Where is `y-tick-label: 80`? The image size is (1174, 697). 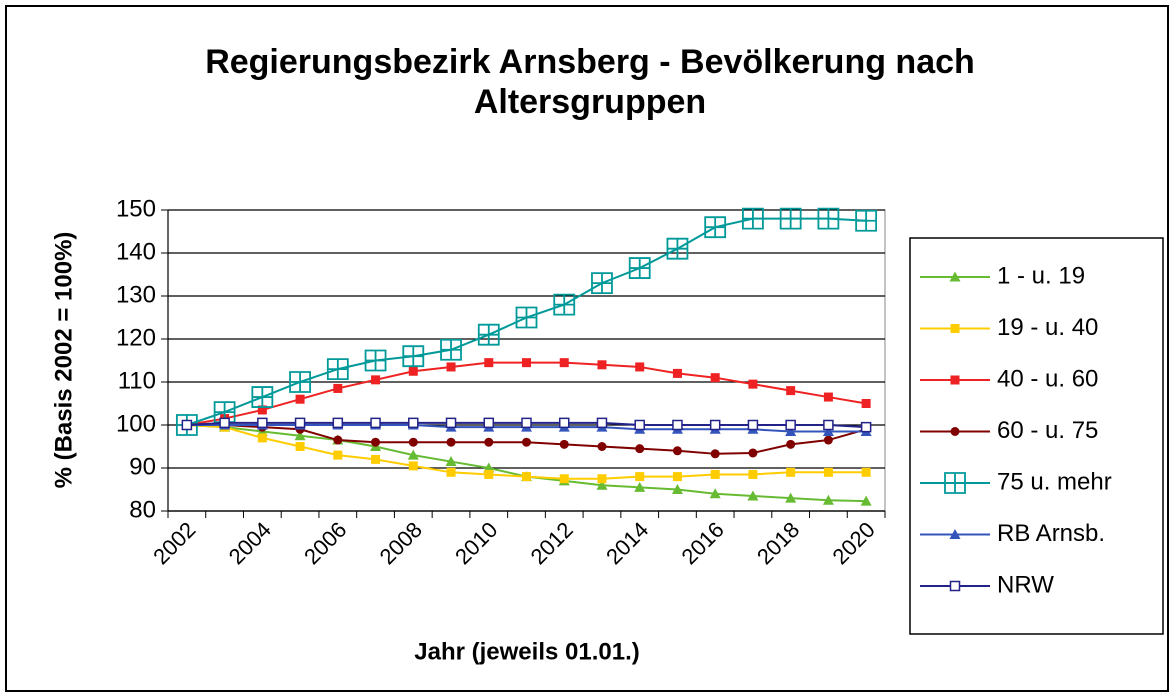 y-tick-label: 80 is located at coordinates (142, 509).